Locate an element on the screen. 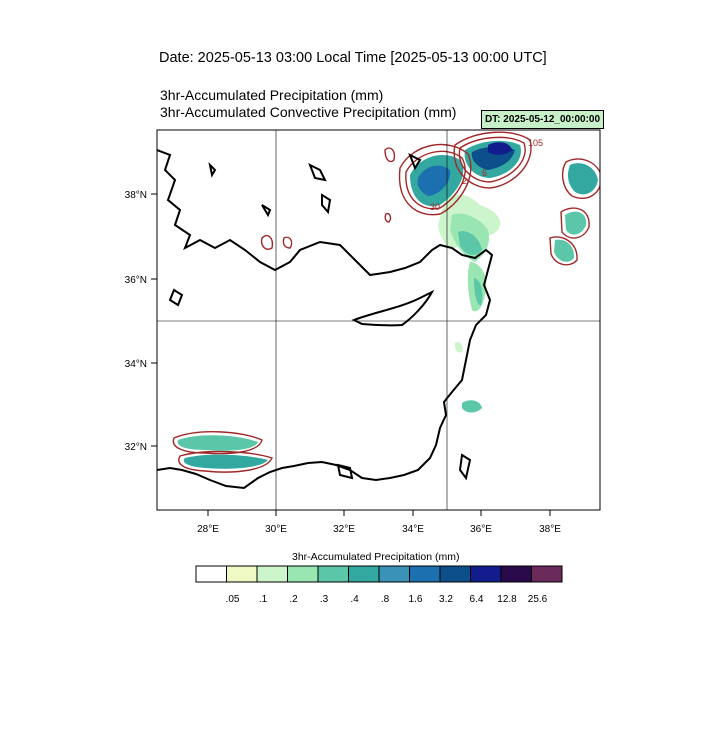 This screenshot has width=720, height=756. colorbar is located at coordinates (379, 574).